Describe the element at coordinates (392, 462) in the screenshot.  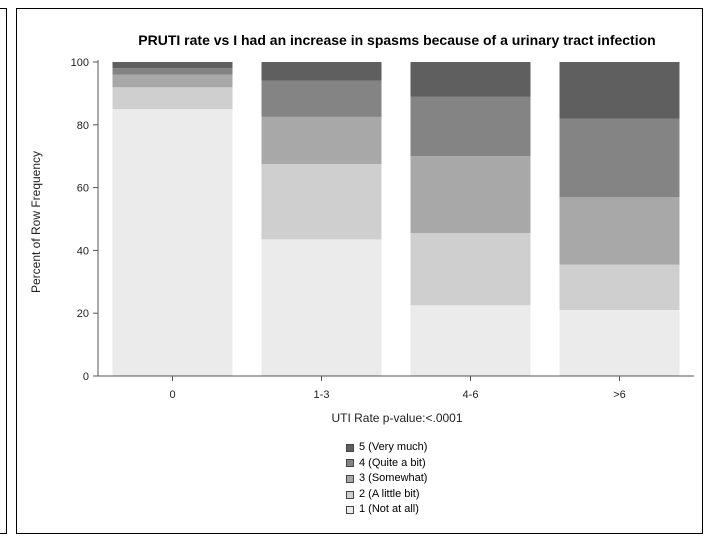
I see `legend-label: 4 (Quite a bit)` at that location.